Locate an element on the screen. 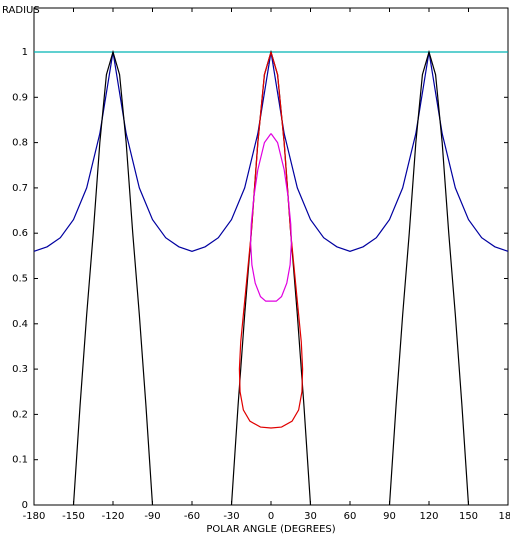 This screenshot has height=535, width=510. y-tick-label: 0.7 is located at coordinates (20, 188).